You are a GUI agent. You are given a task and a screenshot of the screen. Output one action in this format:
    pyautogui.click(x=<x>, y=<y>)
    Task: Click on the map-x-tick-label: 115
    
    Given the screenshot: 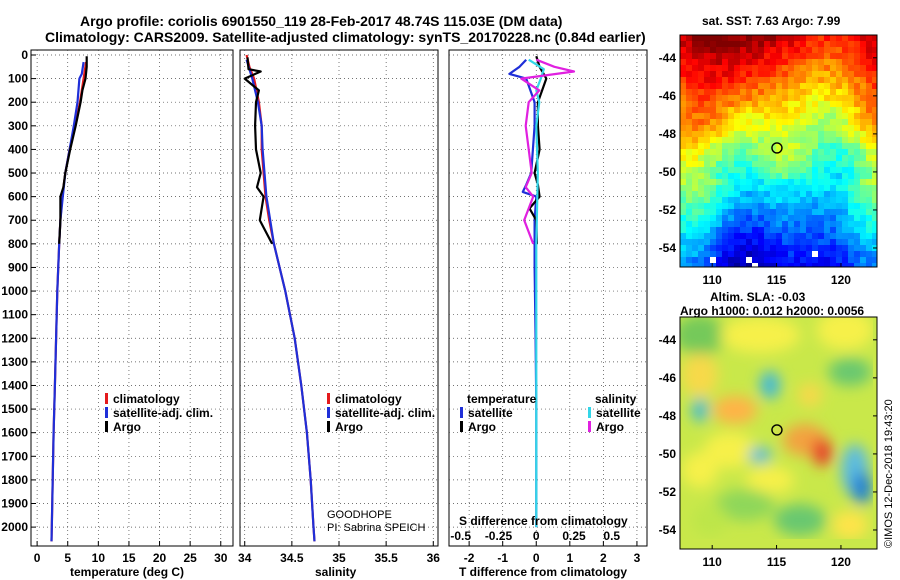 What is the action you would take?
    pyautogui.click(x=777, y=562)
    